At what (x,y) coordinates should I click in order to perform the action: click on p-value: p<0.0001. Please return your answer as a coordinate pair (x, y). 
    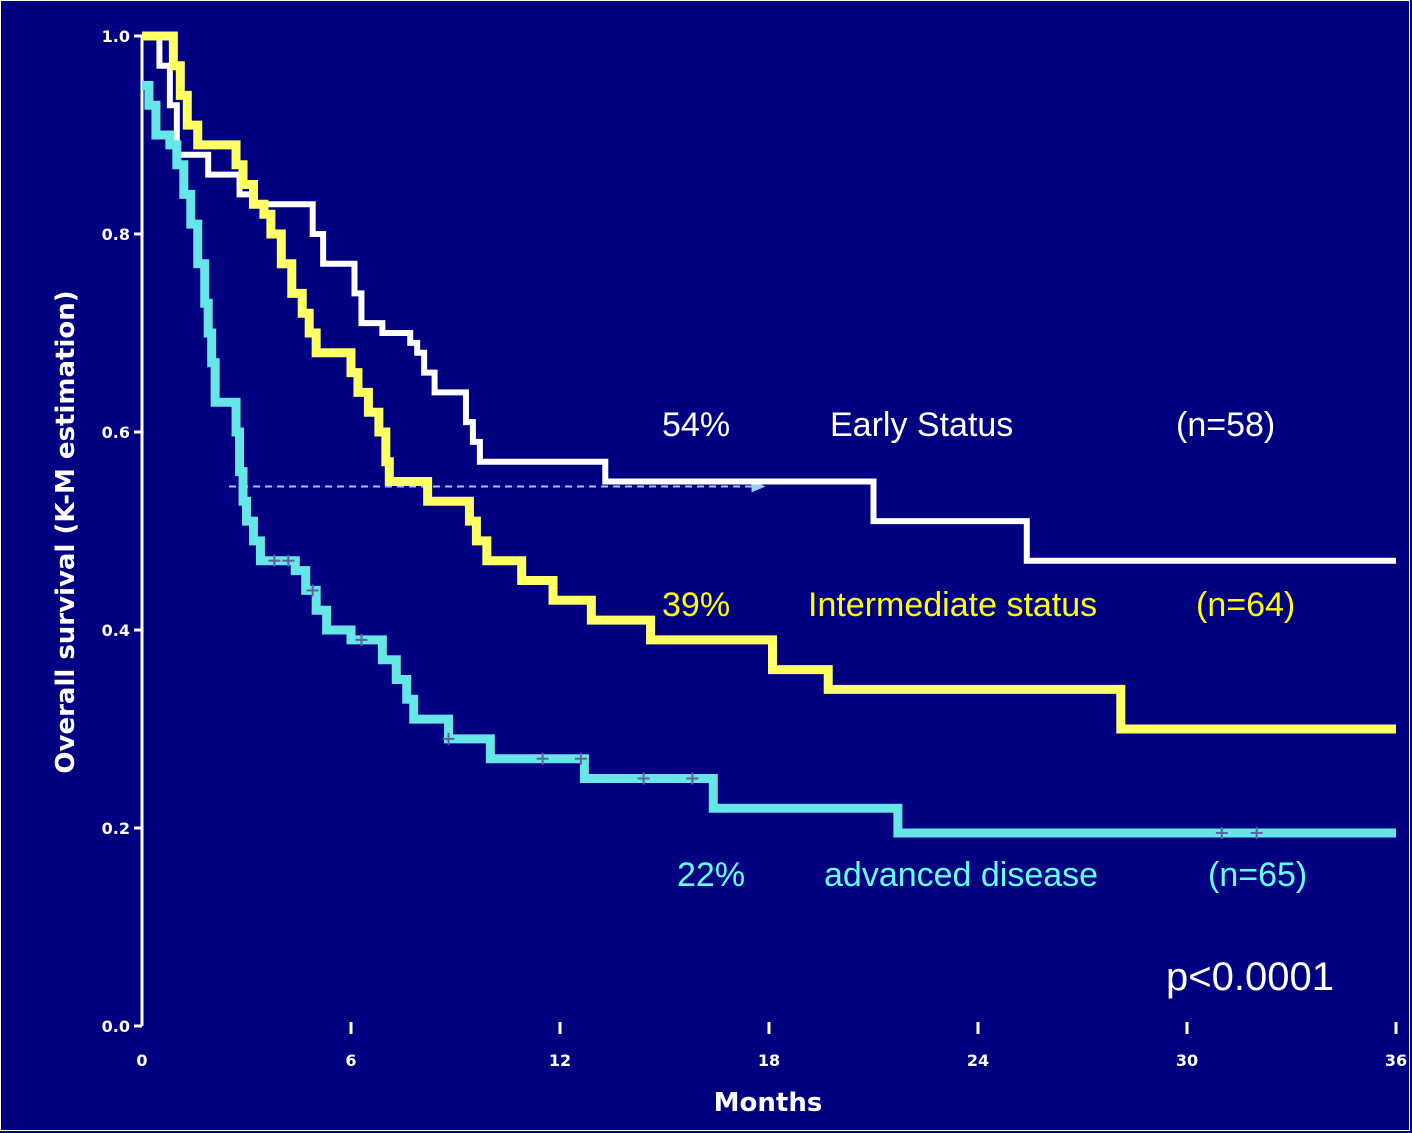
    Looking at the image, I should click on (1250, 977).